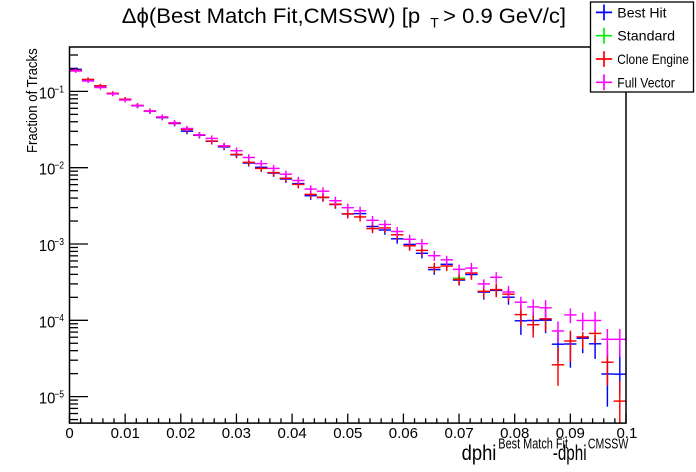 The image size is (696, 472). I want to click on svg-text: 0.08, so click(514, 433).